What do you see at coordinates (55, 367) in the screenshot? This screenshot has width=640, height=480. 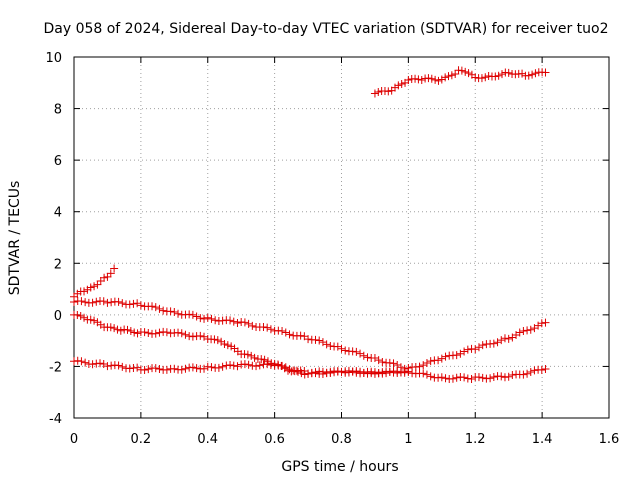 I see `y-tick-label: -2` at bounding box center [55, 367].